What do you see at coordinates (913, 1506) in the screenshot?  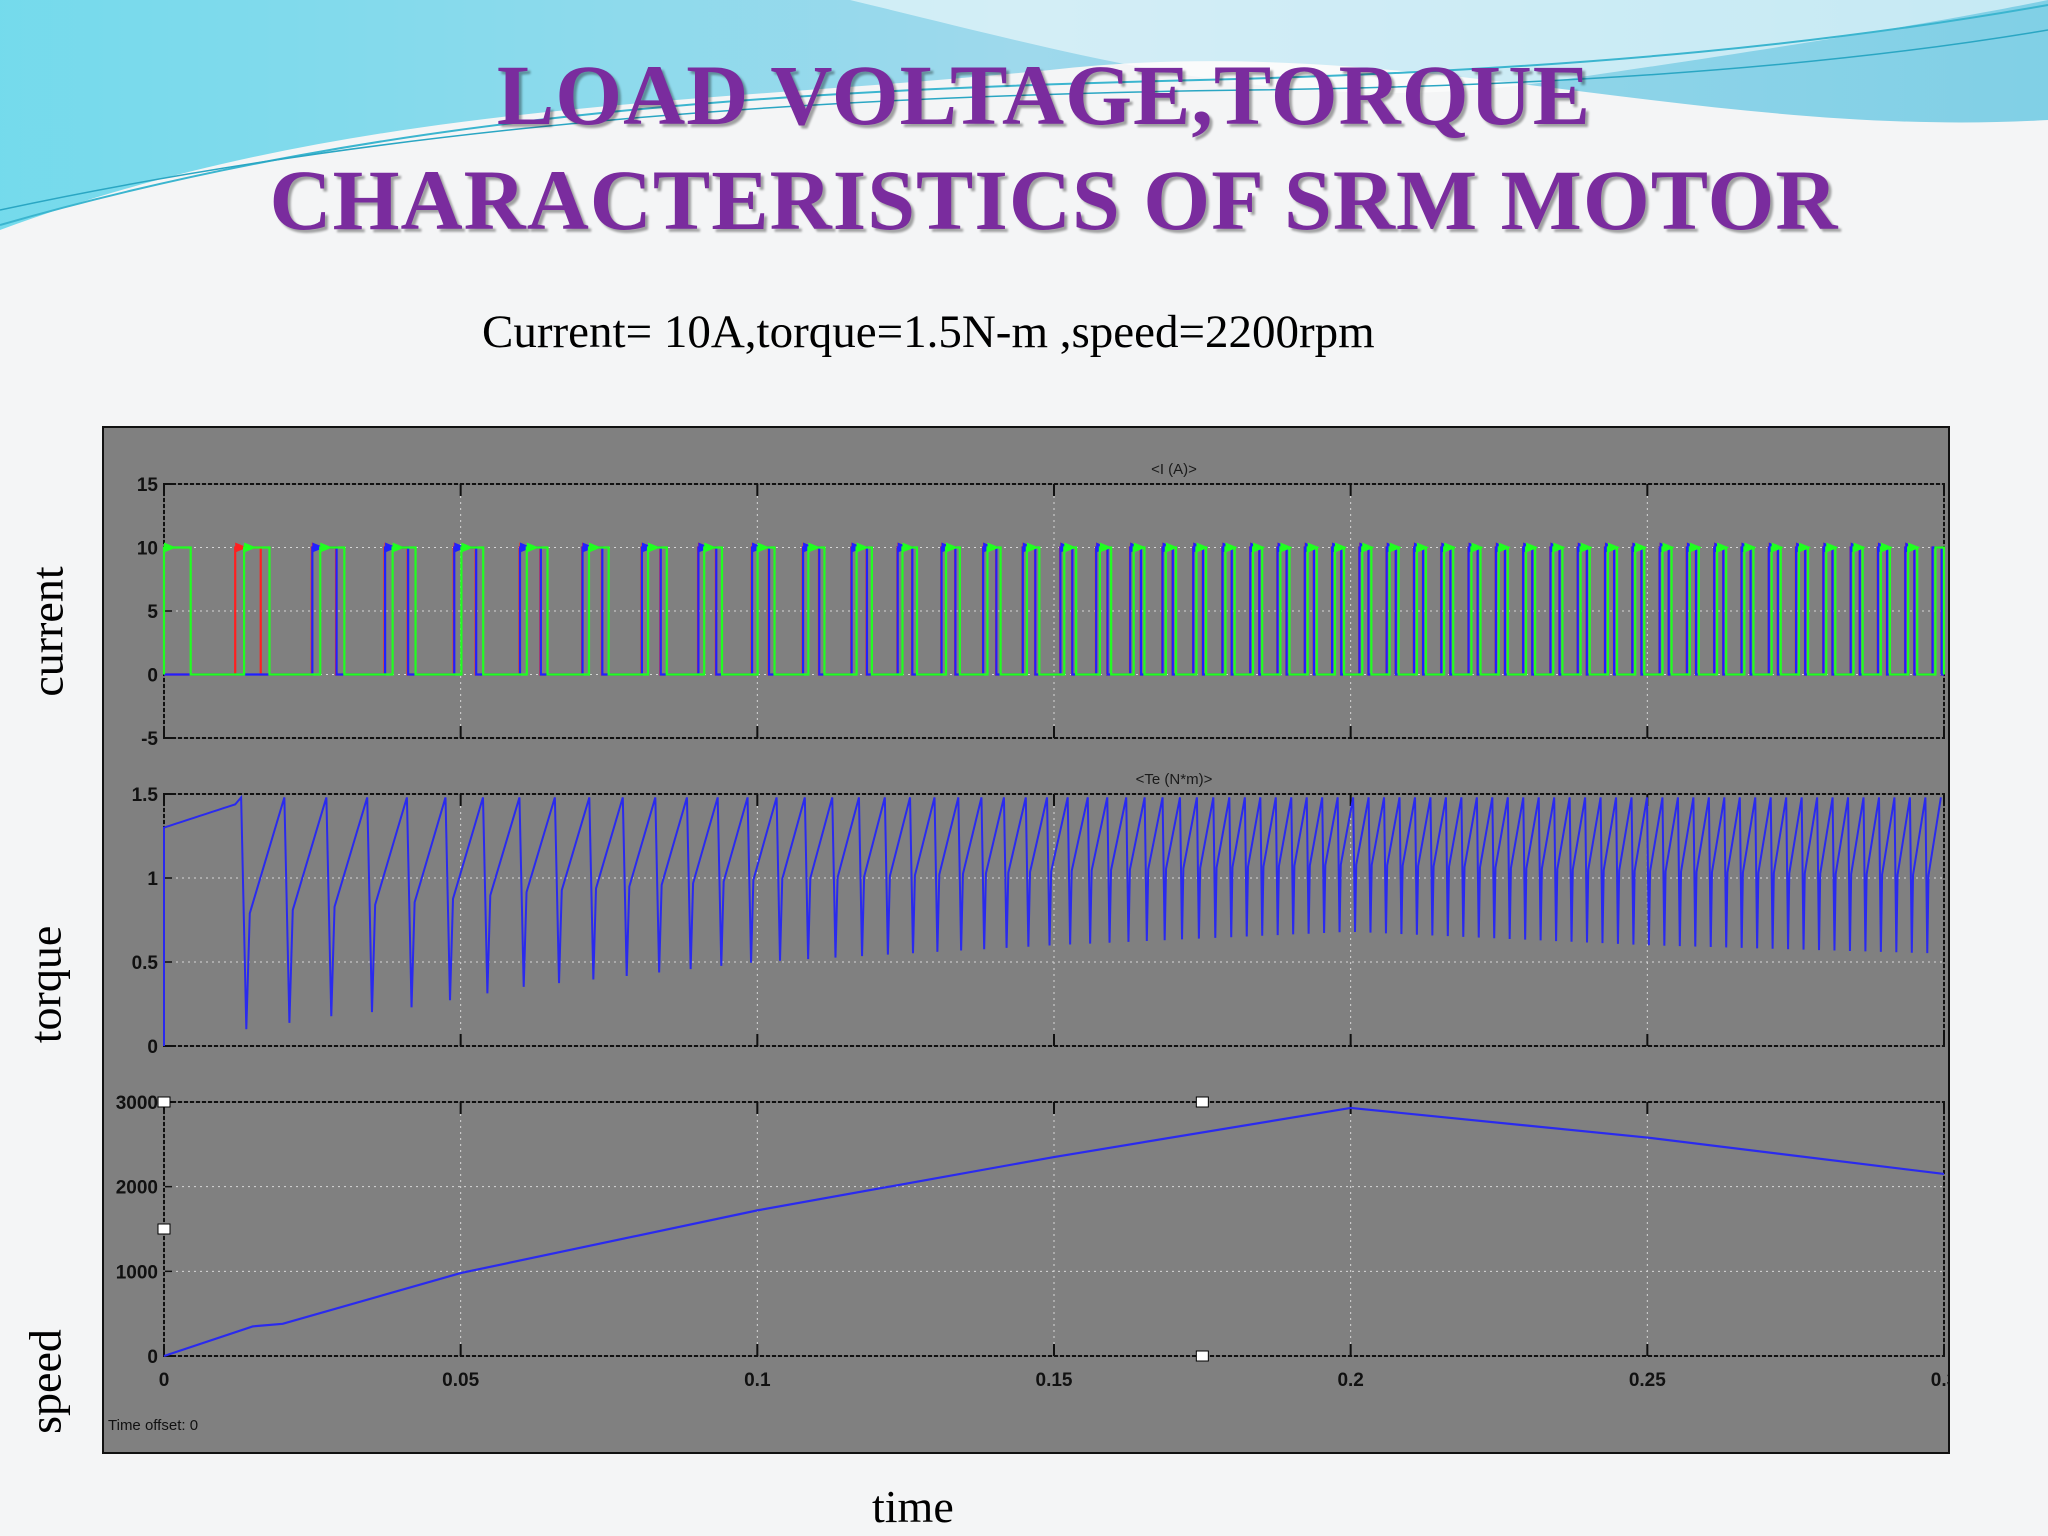 I see `time-axis-label: time` at bounding box center [913, 1506].